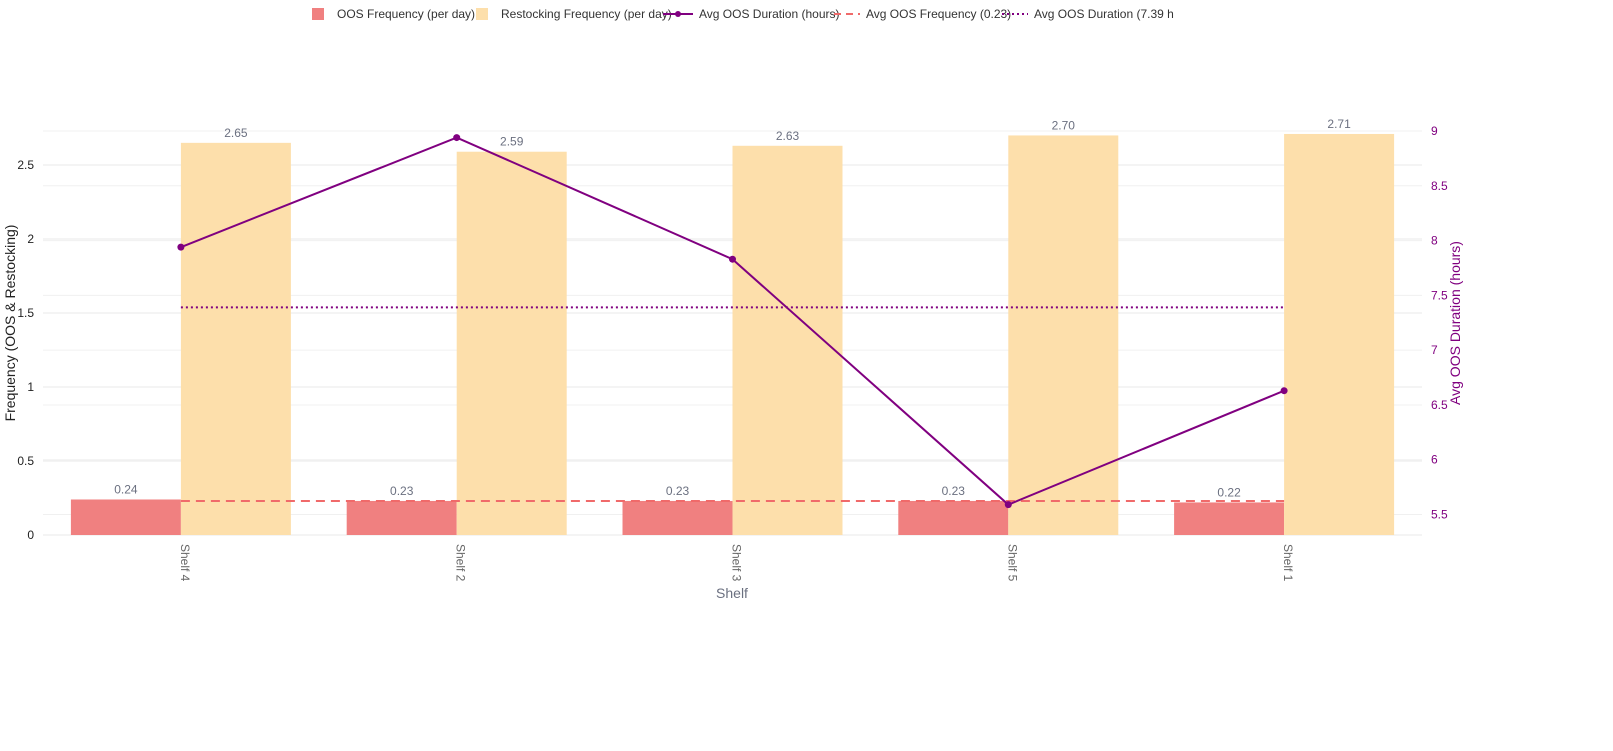  I want to click on y2-tick-label: 6.5, so click(1439, 405).